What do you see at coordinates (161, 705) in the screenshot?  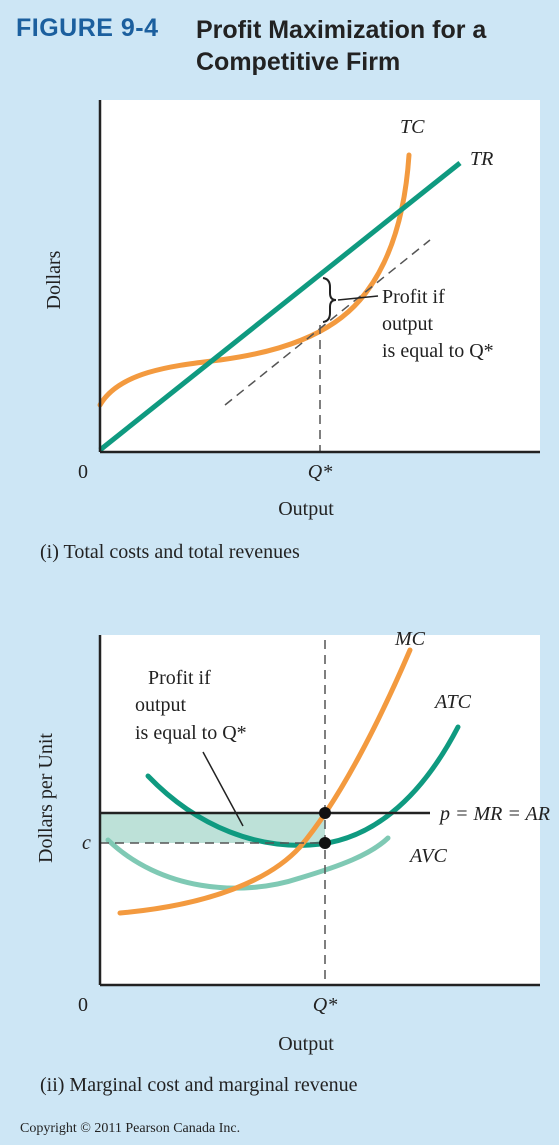 I see `bottom-annotation-line-2: output` at bounding box center [161, 705].